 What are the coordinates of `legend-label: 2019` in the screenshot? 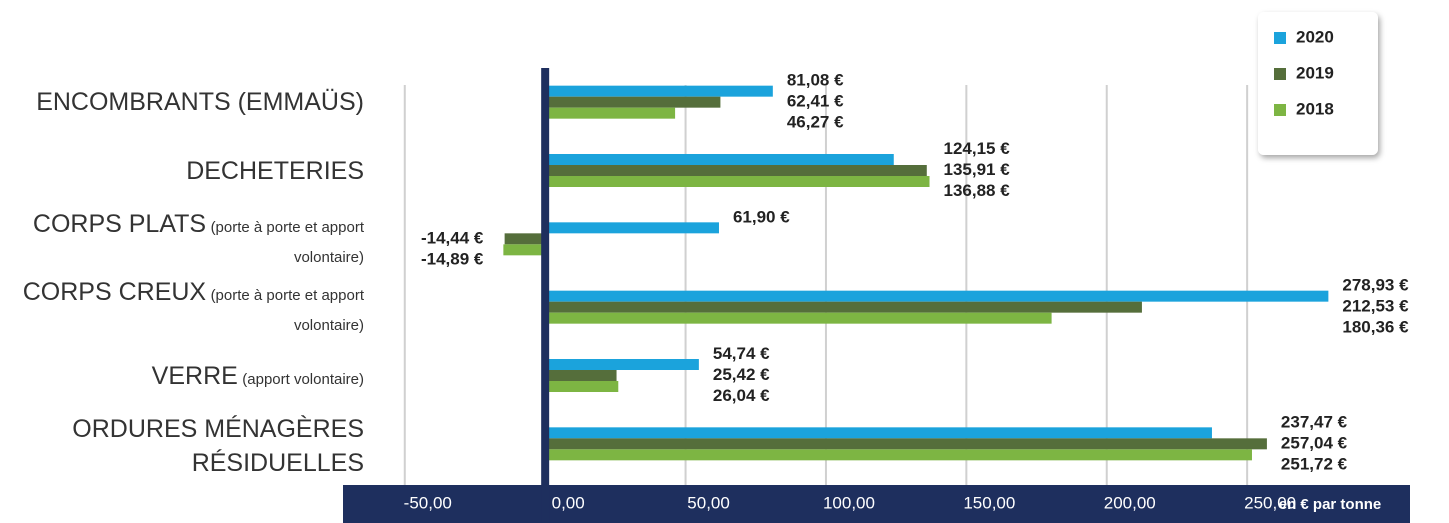 It's located at (1315, 72).